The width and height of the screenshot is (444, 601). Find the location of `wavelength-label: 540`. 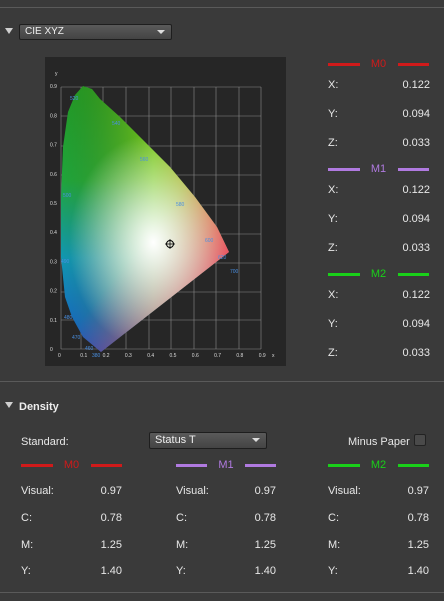

wavelength-label: 540 is located at coordinates (116, 124).